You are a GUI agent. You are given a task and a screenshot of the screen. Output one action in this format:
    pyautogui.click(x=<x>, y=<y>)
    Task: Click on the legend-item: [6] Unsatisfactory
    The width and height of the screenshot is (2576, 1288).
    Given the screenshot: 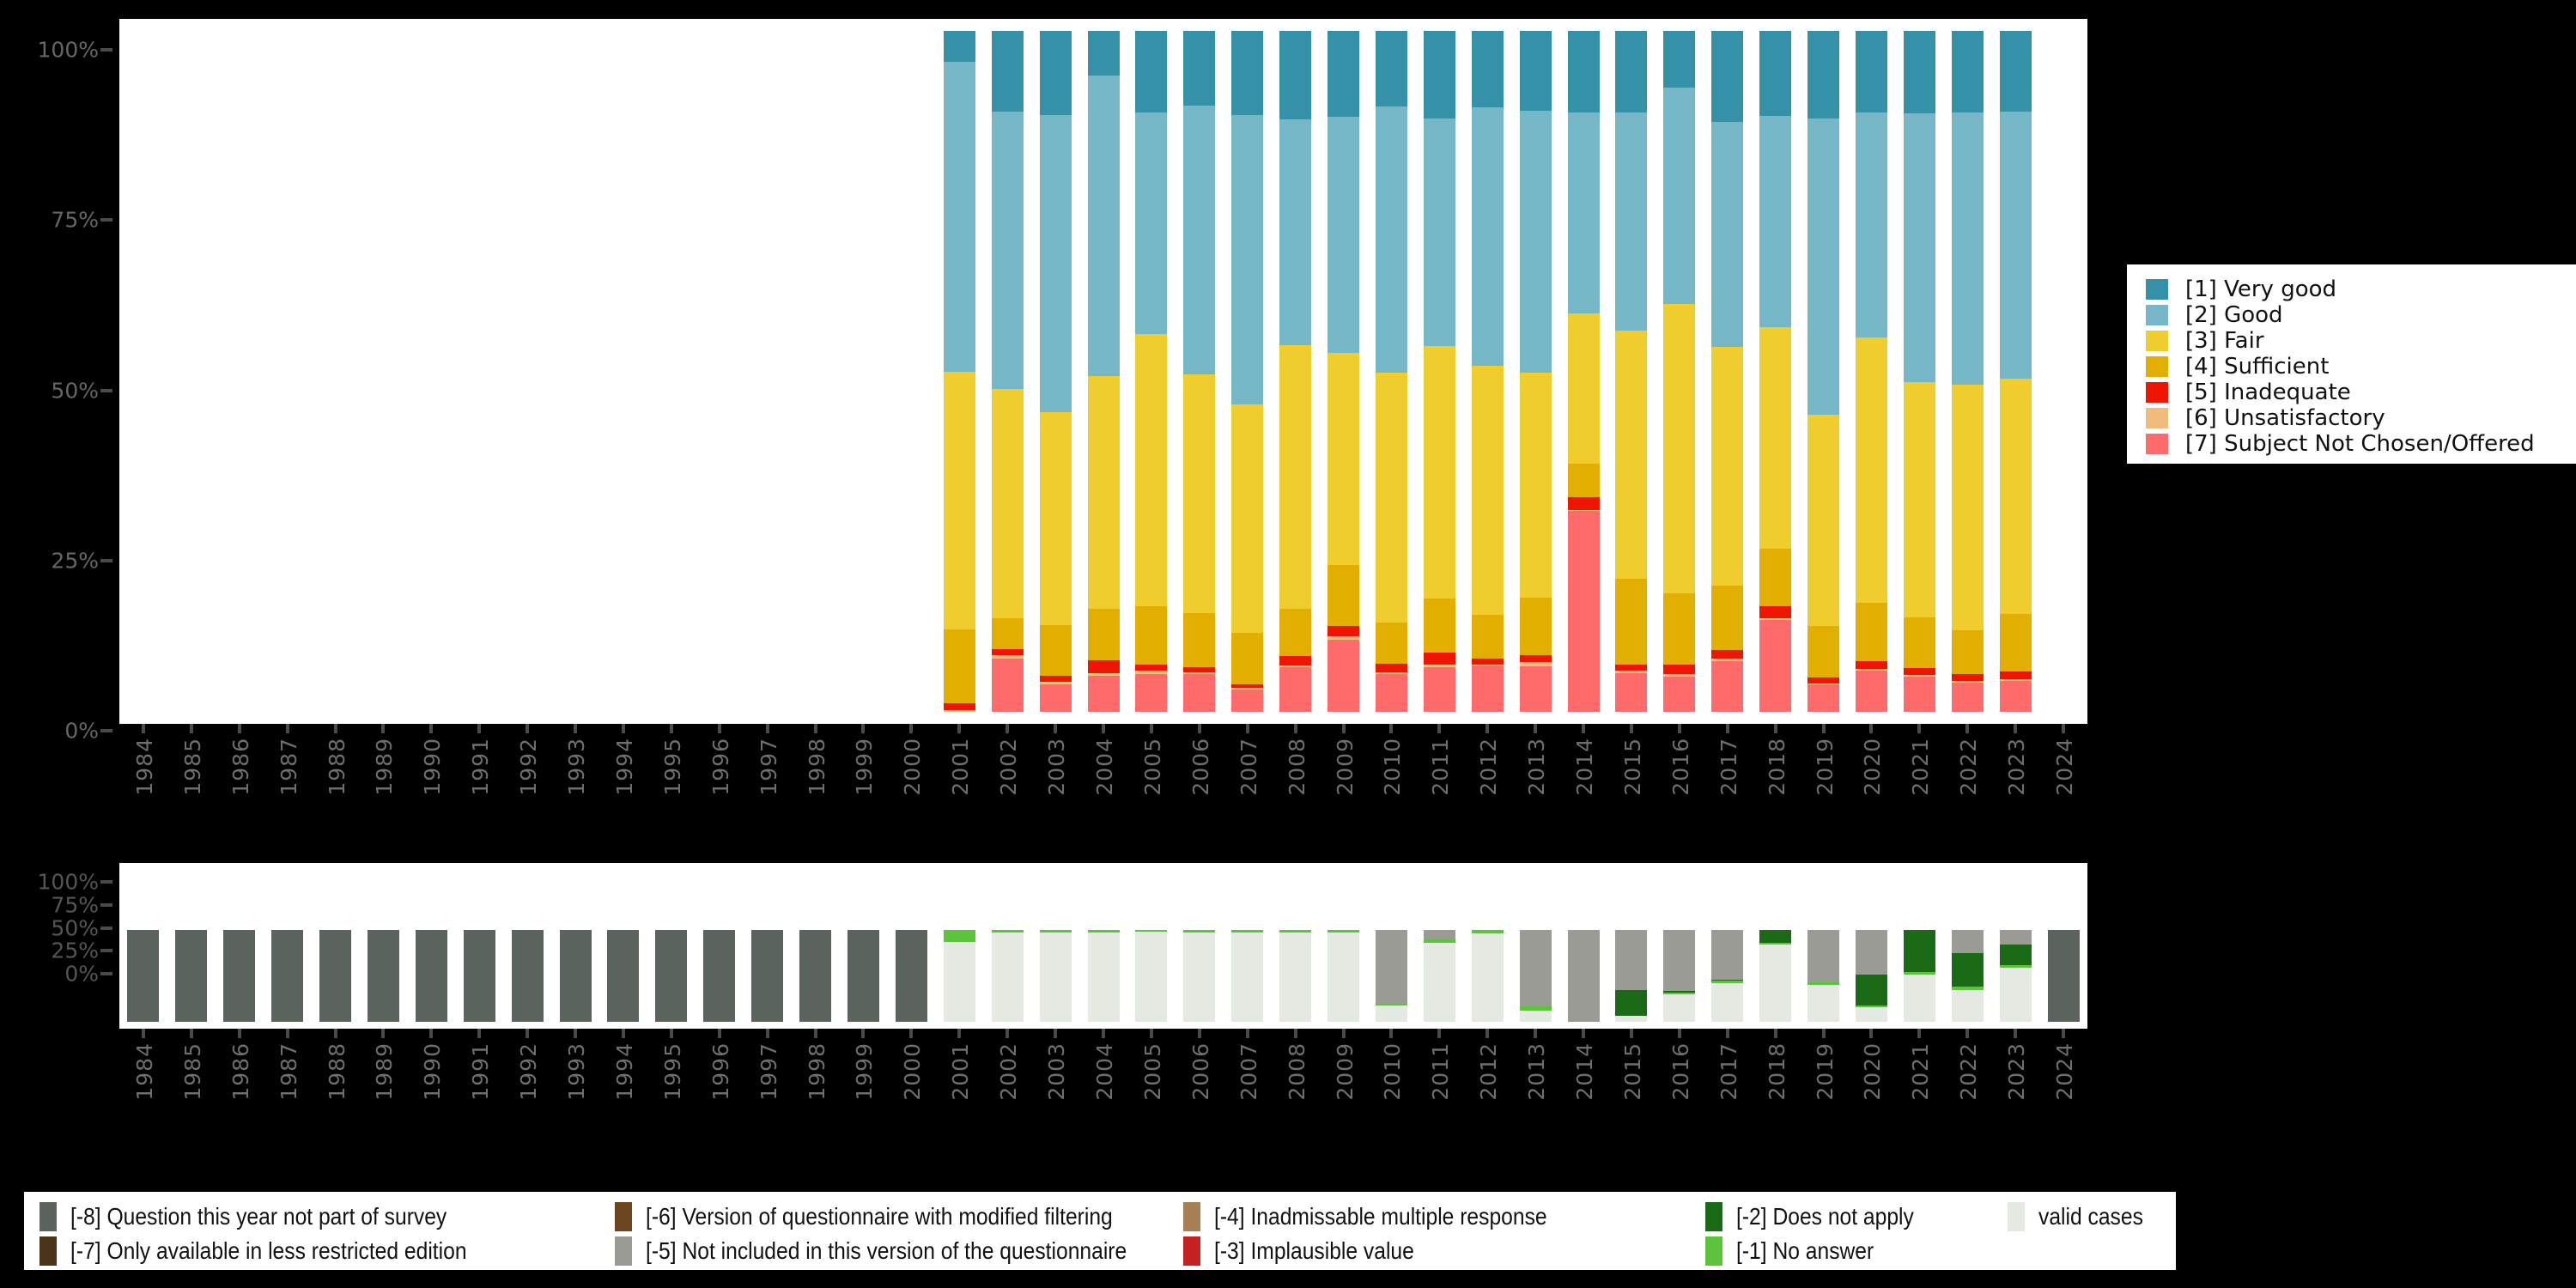 What is the action you would take?
    pyautogui.click(x=2351, y=418)
    